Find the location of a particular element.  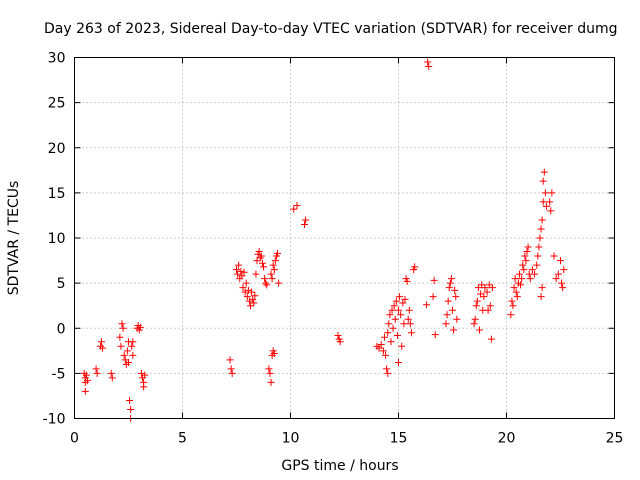

y-tick-label: 5 is located at coordinates (61, 284).